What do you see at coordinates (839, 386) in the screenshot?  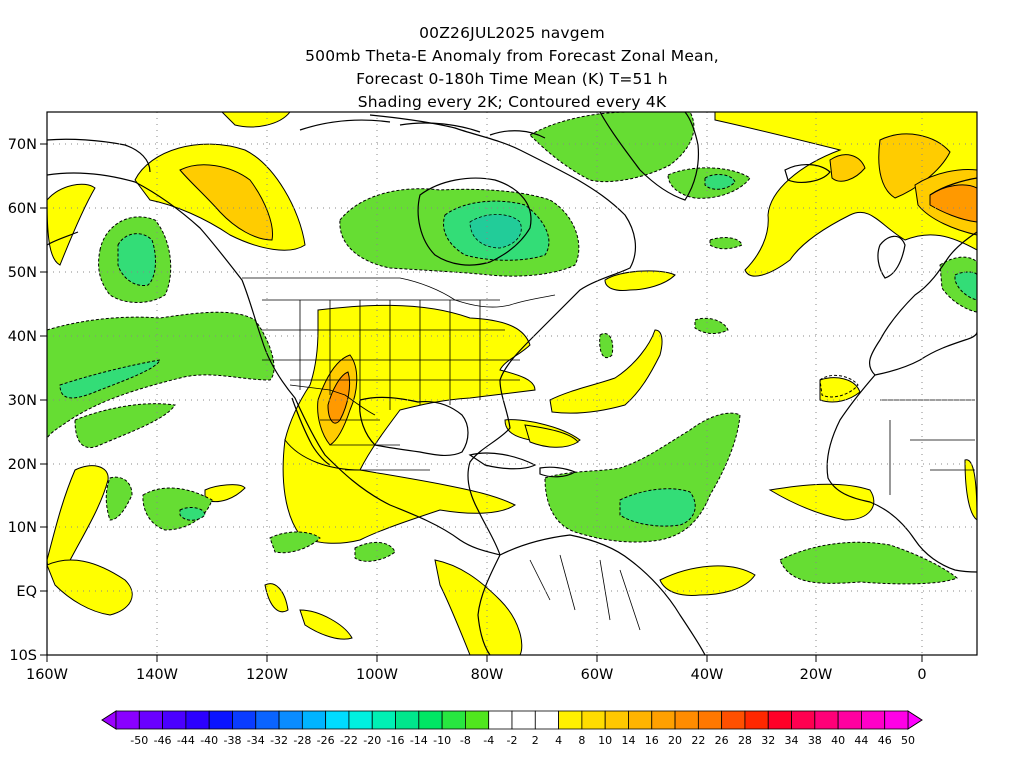 I see `africa-coast-negative` at bounding box center [839, 386].